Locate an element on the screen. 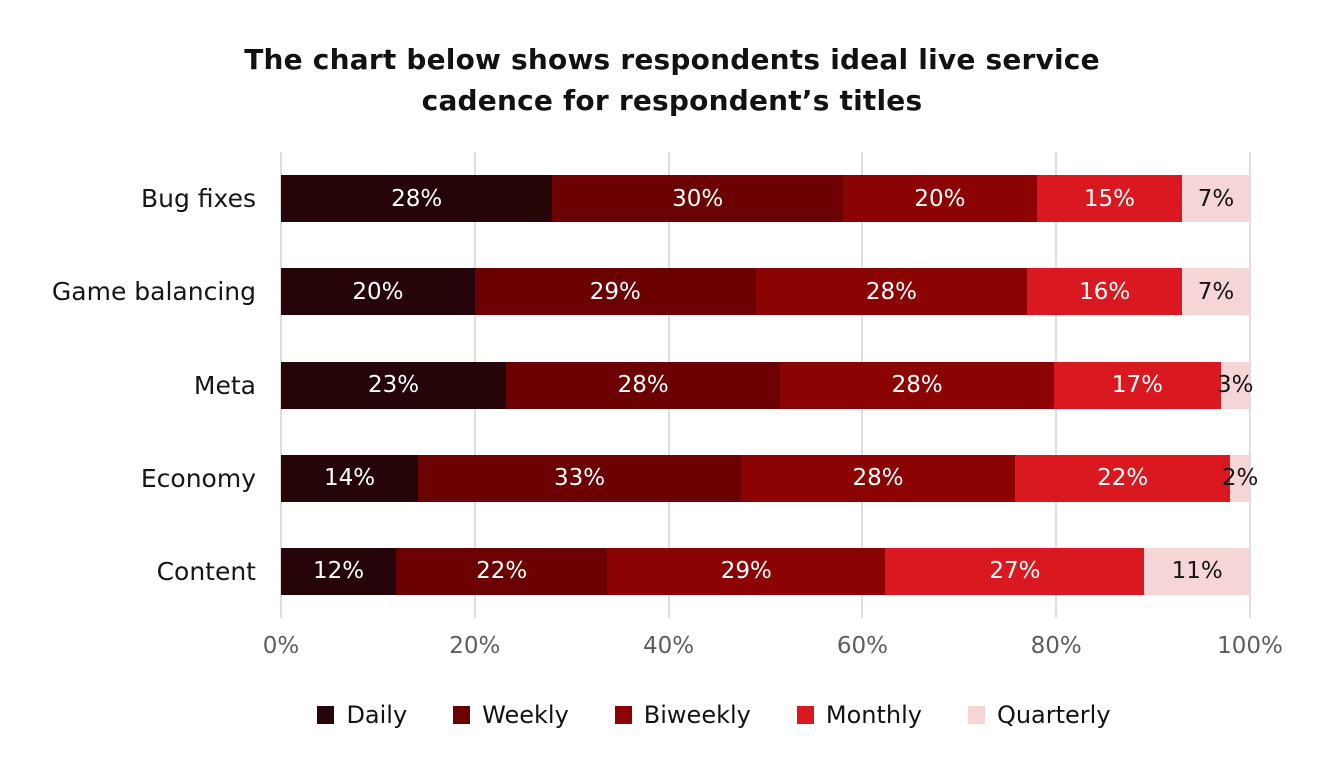  bar-segment: 23% is located at coordinates (394, 385).